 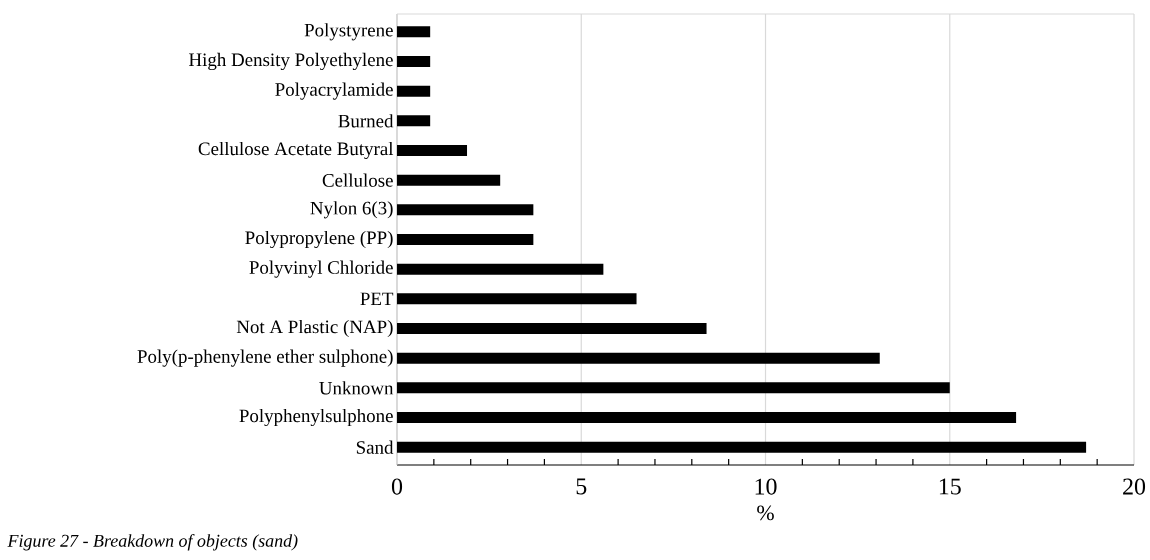 I want to click on y-tick-label: Nylon 6(3), so click(x=351, y=210).